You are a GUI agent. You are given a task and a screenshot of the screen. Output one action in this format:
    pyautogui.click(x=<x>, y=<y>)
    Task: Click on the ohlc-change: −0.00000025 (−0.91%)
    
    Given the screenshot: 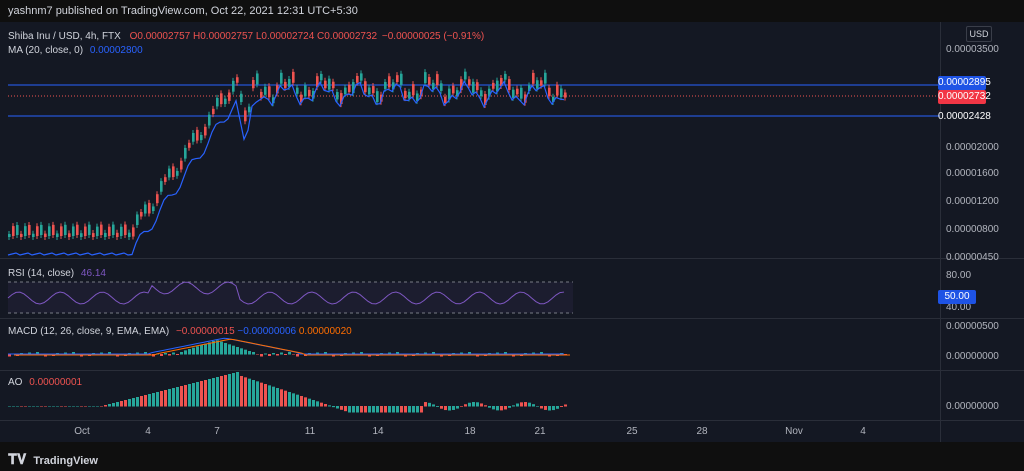 What is the action you would take?
    pyautogui.click(x=433, y=36)
    